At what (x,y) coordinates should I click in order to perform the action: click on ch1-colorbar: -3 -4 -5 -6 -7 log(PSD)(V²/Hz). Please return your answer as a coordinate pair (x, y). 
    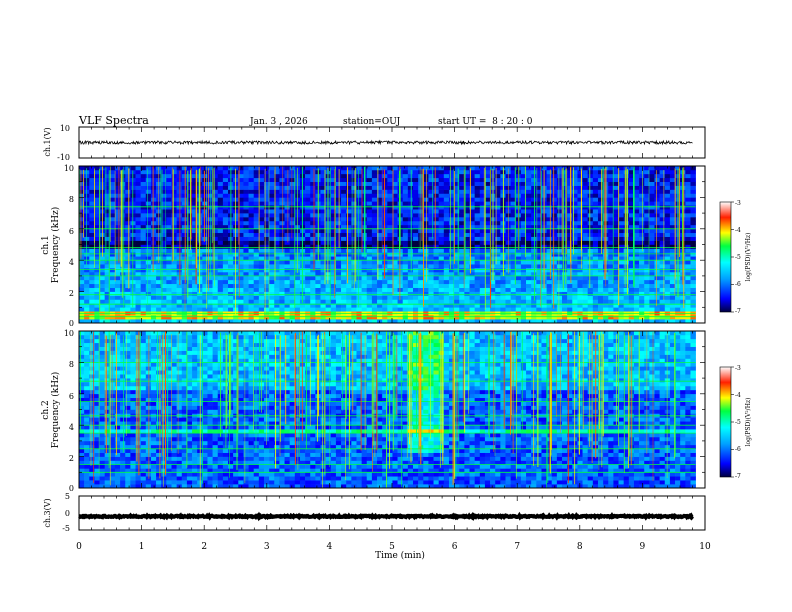
    Looking at the image, I should click on (735, 257).